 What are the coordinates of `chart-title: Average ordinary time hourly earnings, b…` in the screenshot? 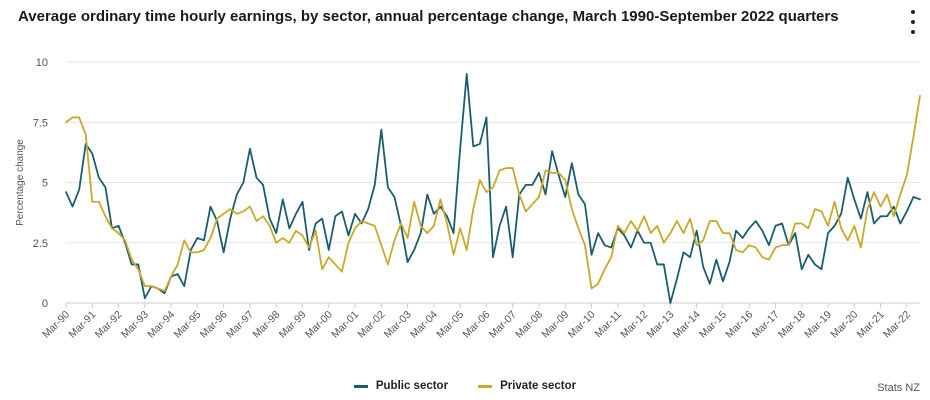 It's located at (428, 16).